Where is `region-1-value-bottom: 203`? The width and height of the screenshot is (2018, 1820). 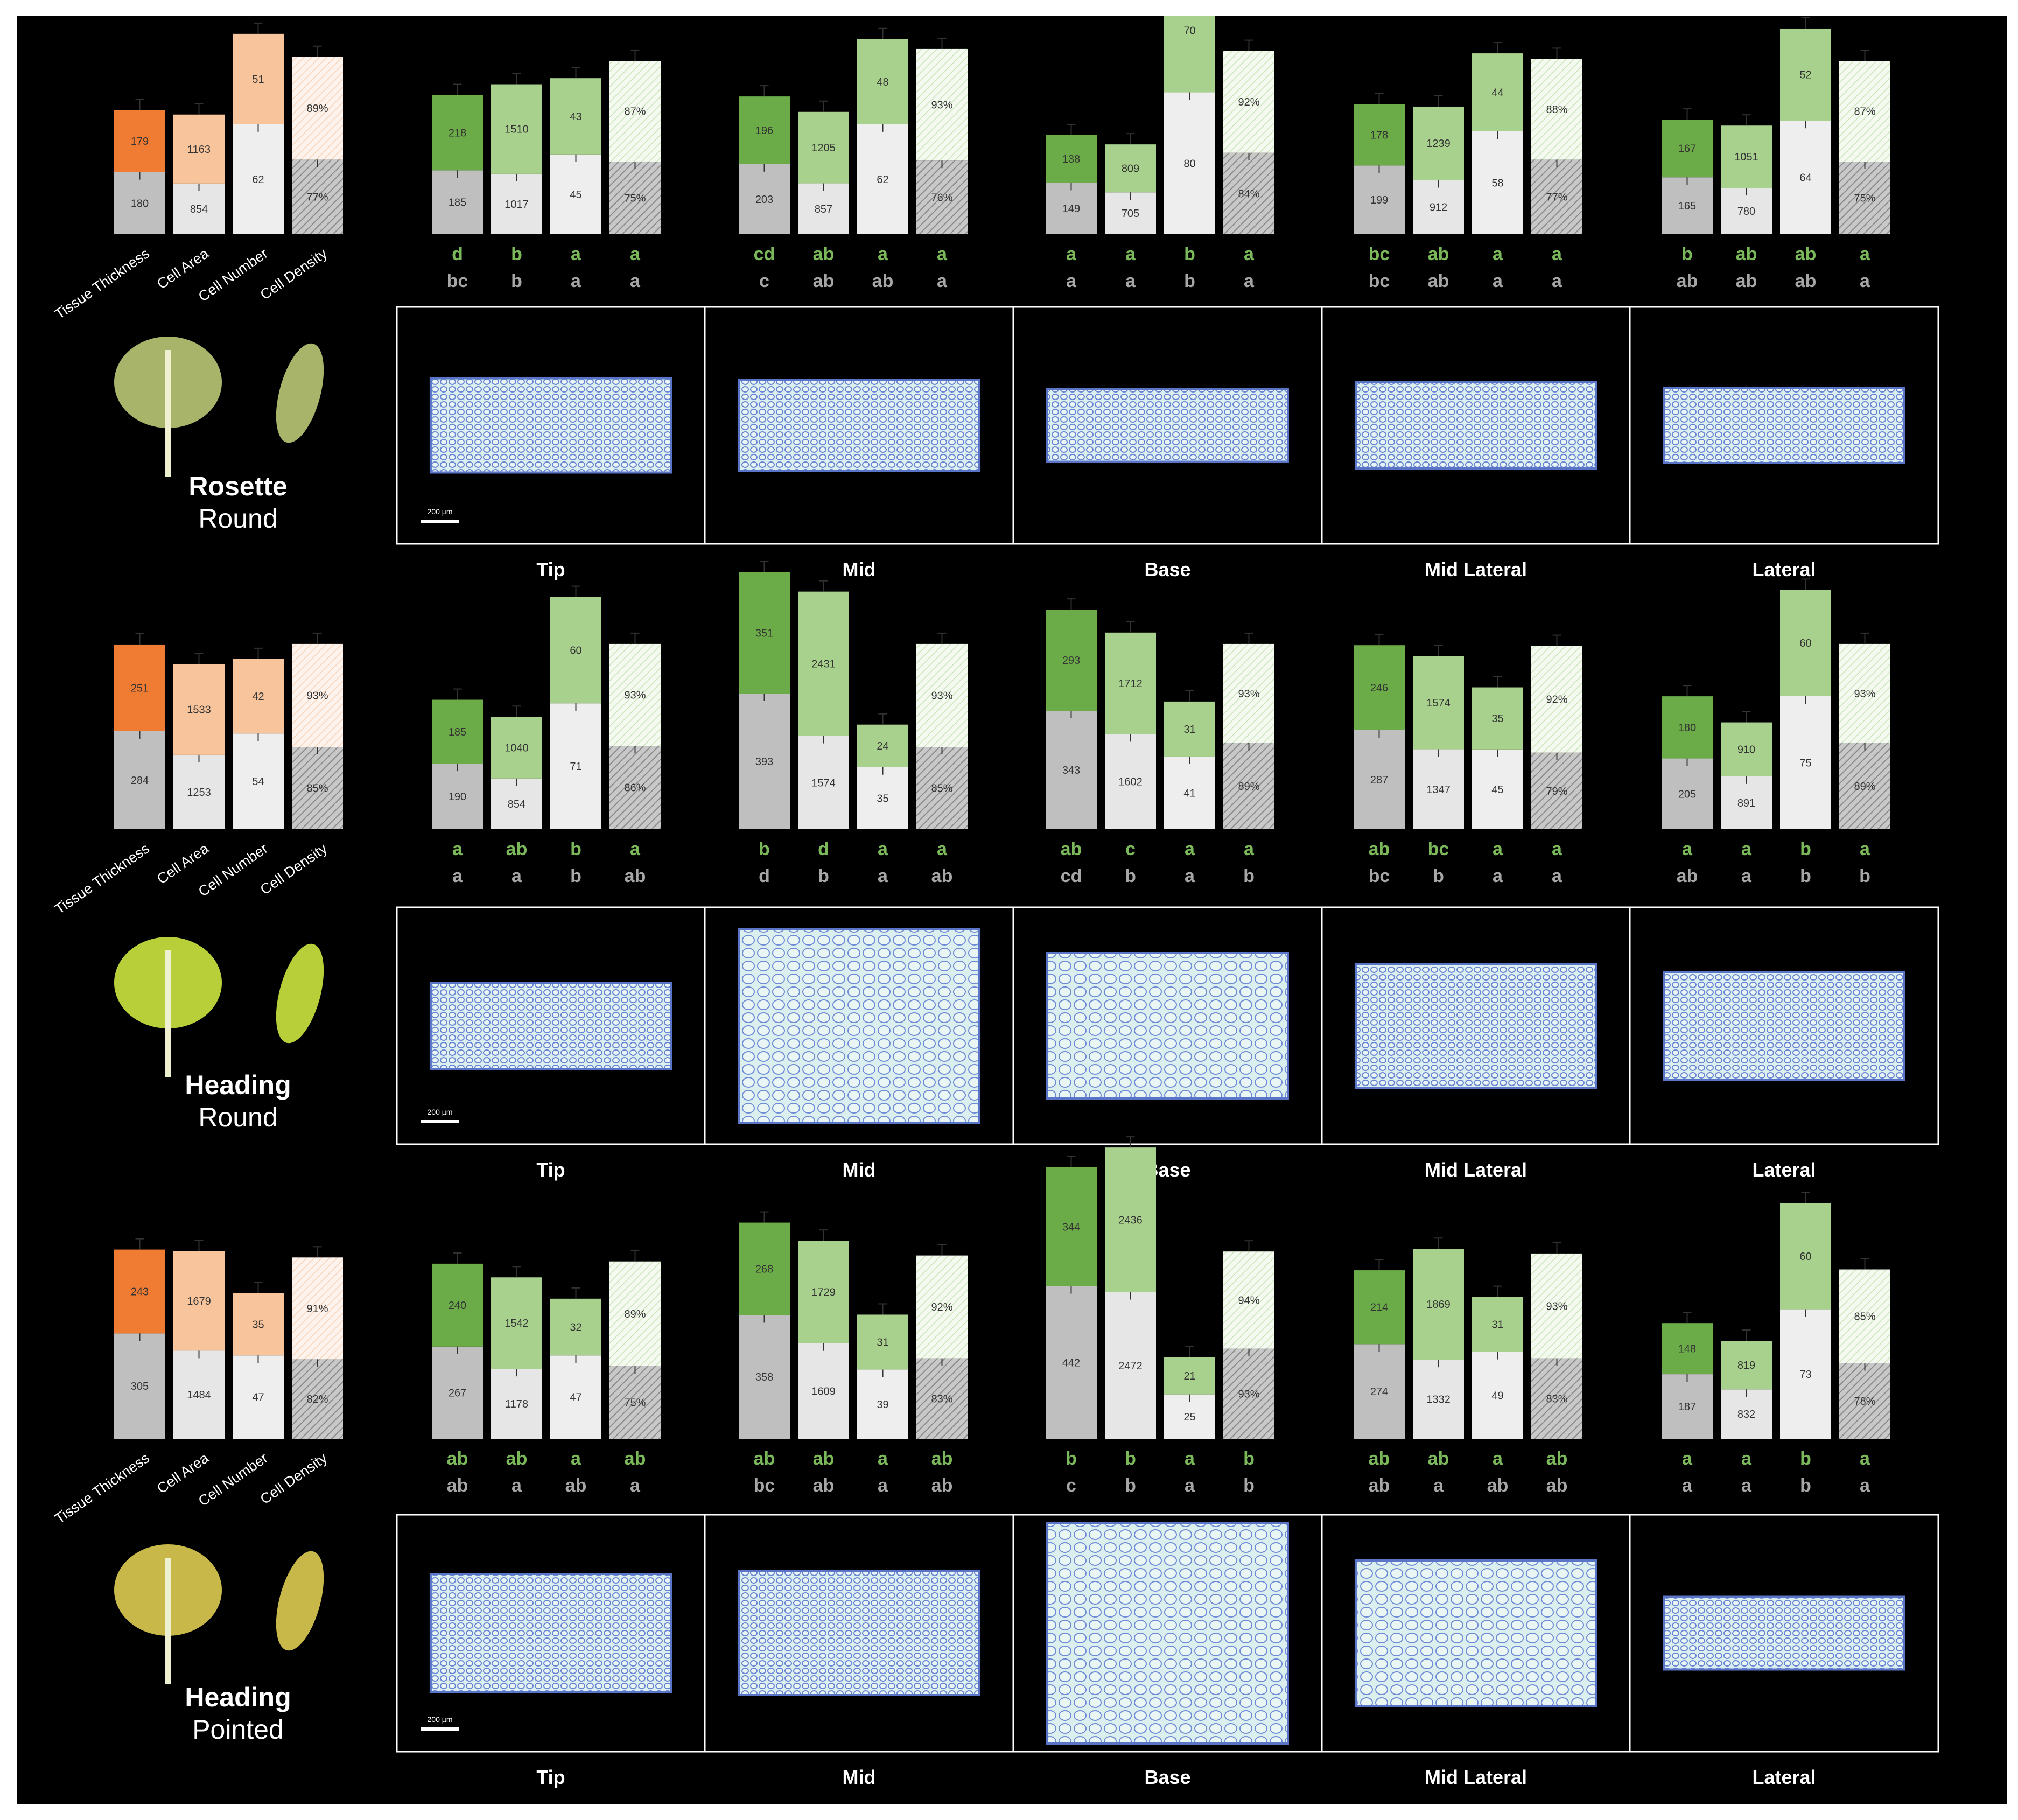
region-1-value-bottom: 203 is located at coordinates (764, 200).